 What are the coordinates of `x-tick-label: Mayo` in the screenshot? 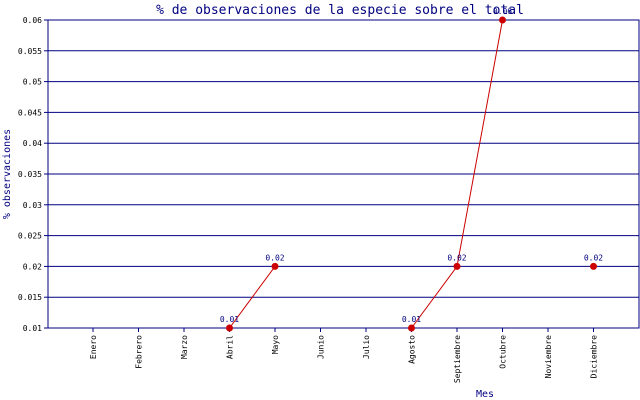 It's located at (275, 344).